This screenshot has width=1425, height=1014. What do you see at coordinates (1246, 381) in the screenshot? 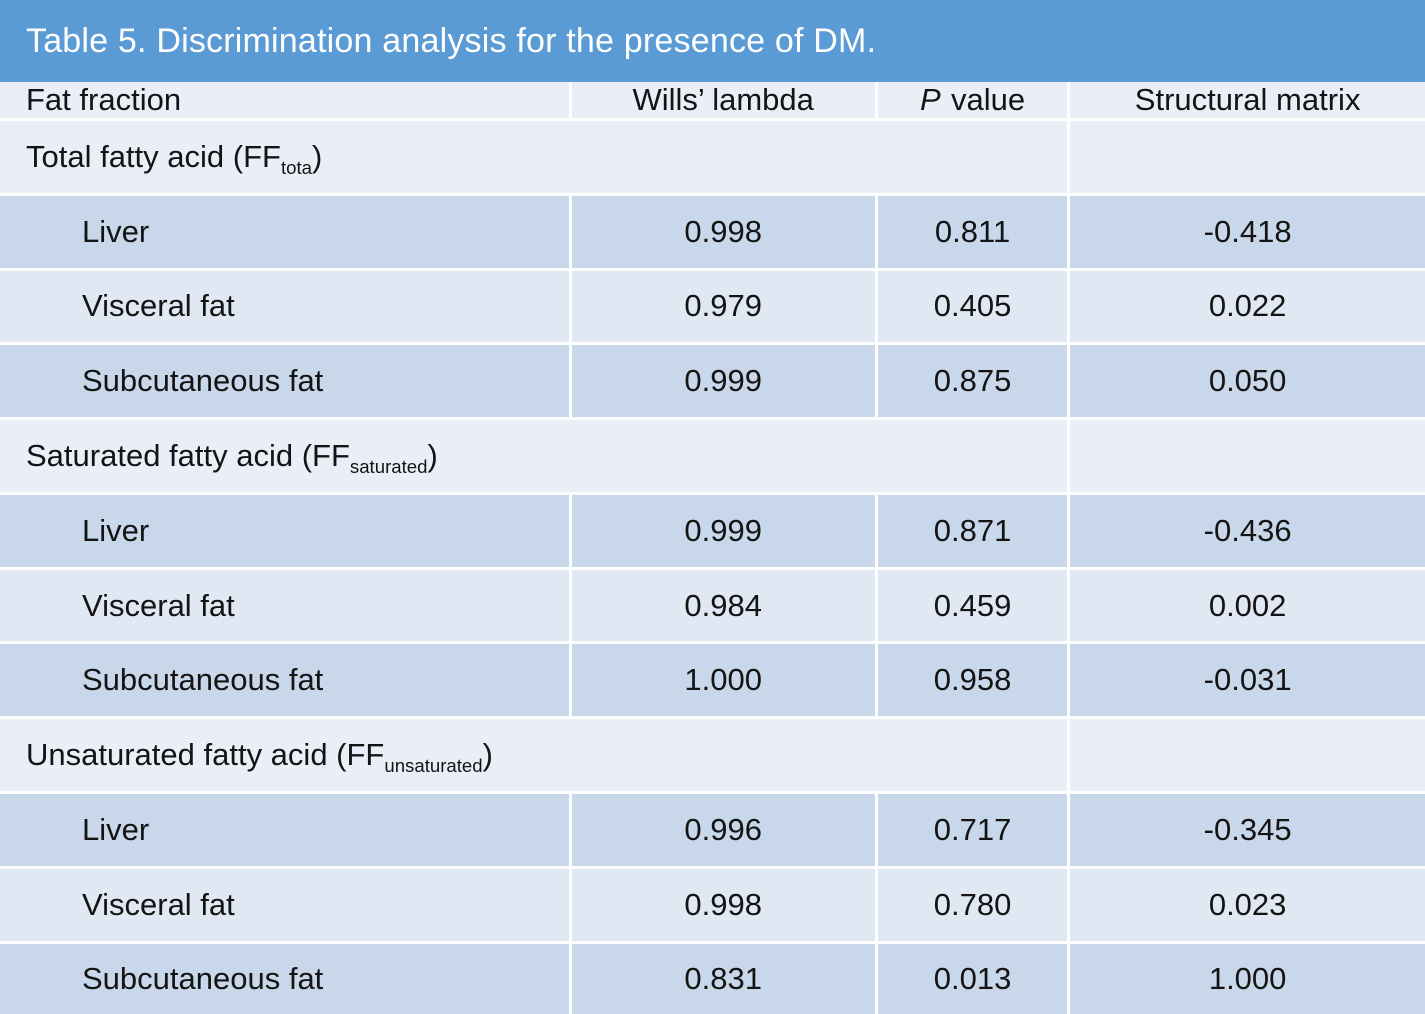
I see `cell-structural-matrix: 0.050` at bounding box center [1246, 381].